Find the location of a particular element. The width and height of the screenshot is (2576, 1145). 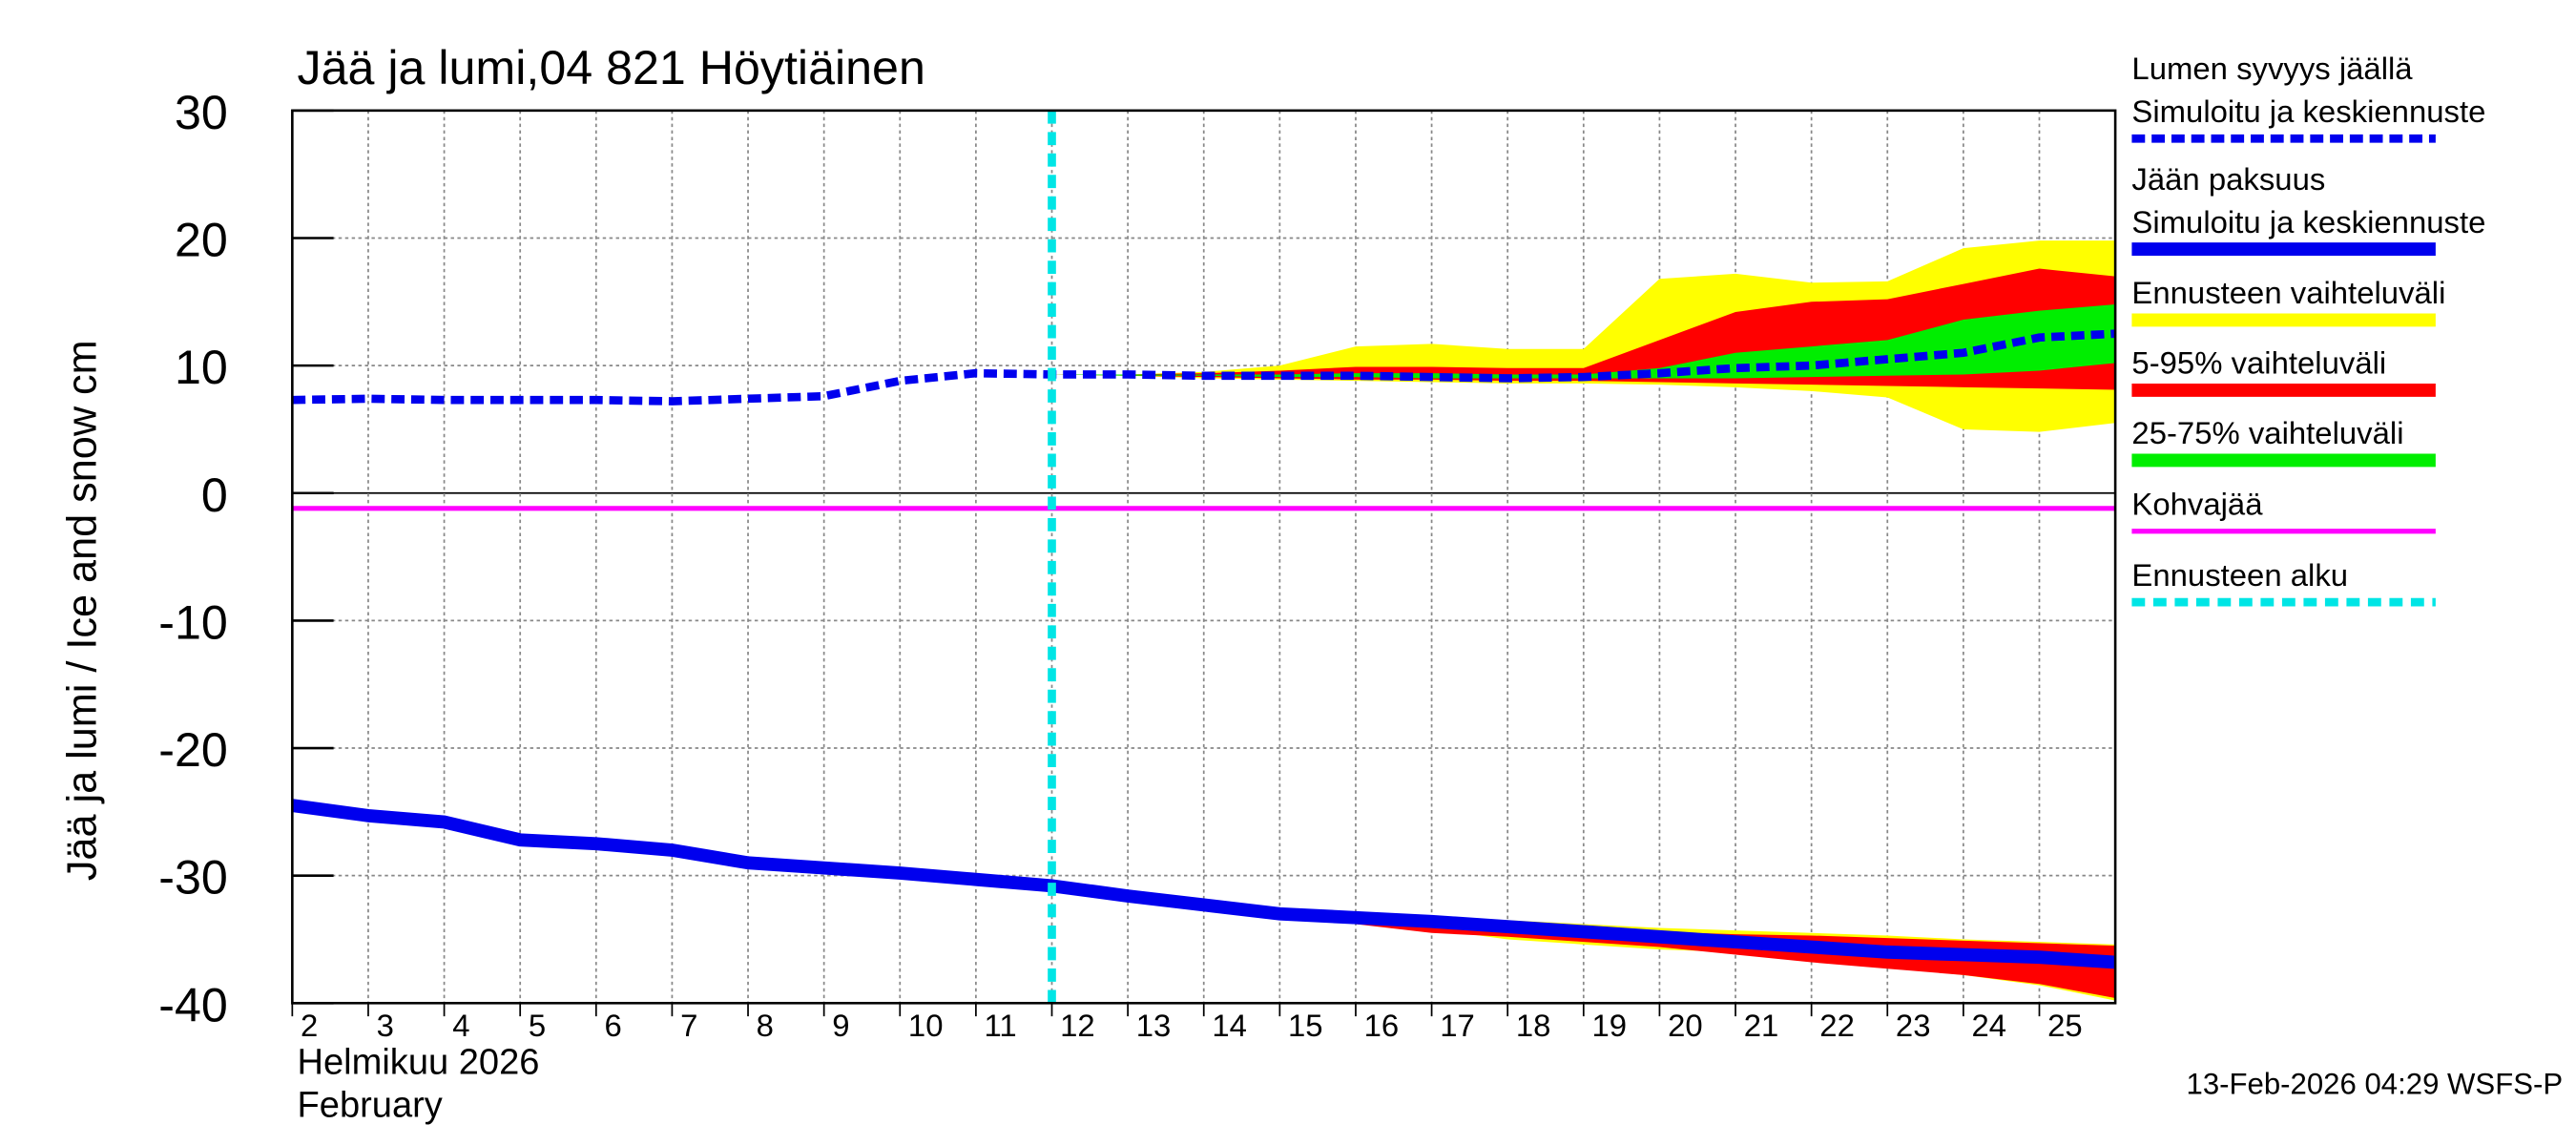

y-tick-label: -40 is located at coordinates (193, 1005).